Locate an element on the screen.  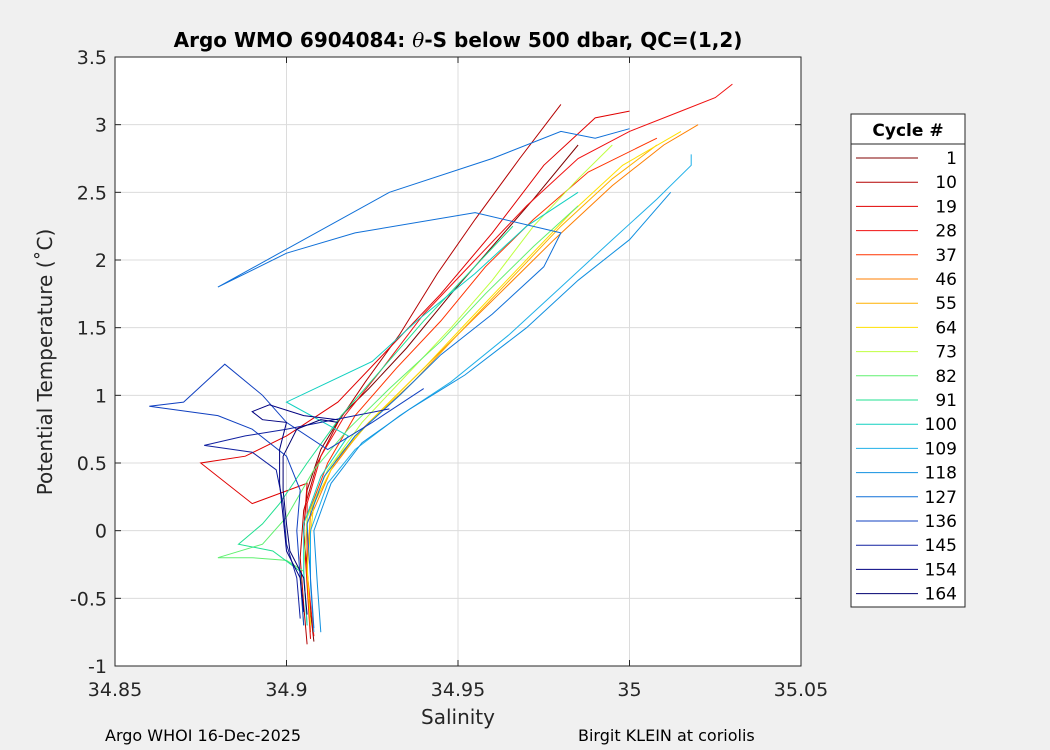
legend-label: 109 is located at coordinates (941, 449).